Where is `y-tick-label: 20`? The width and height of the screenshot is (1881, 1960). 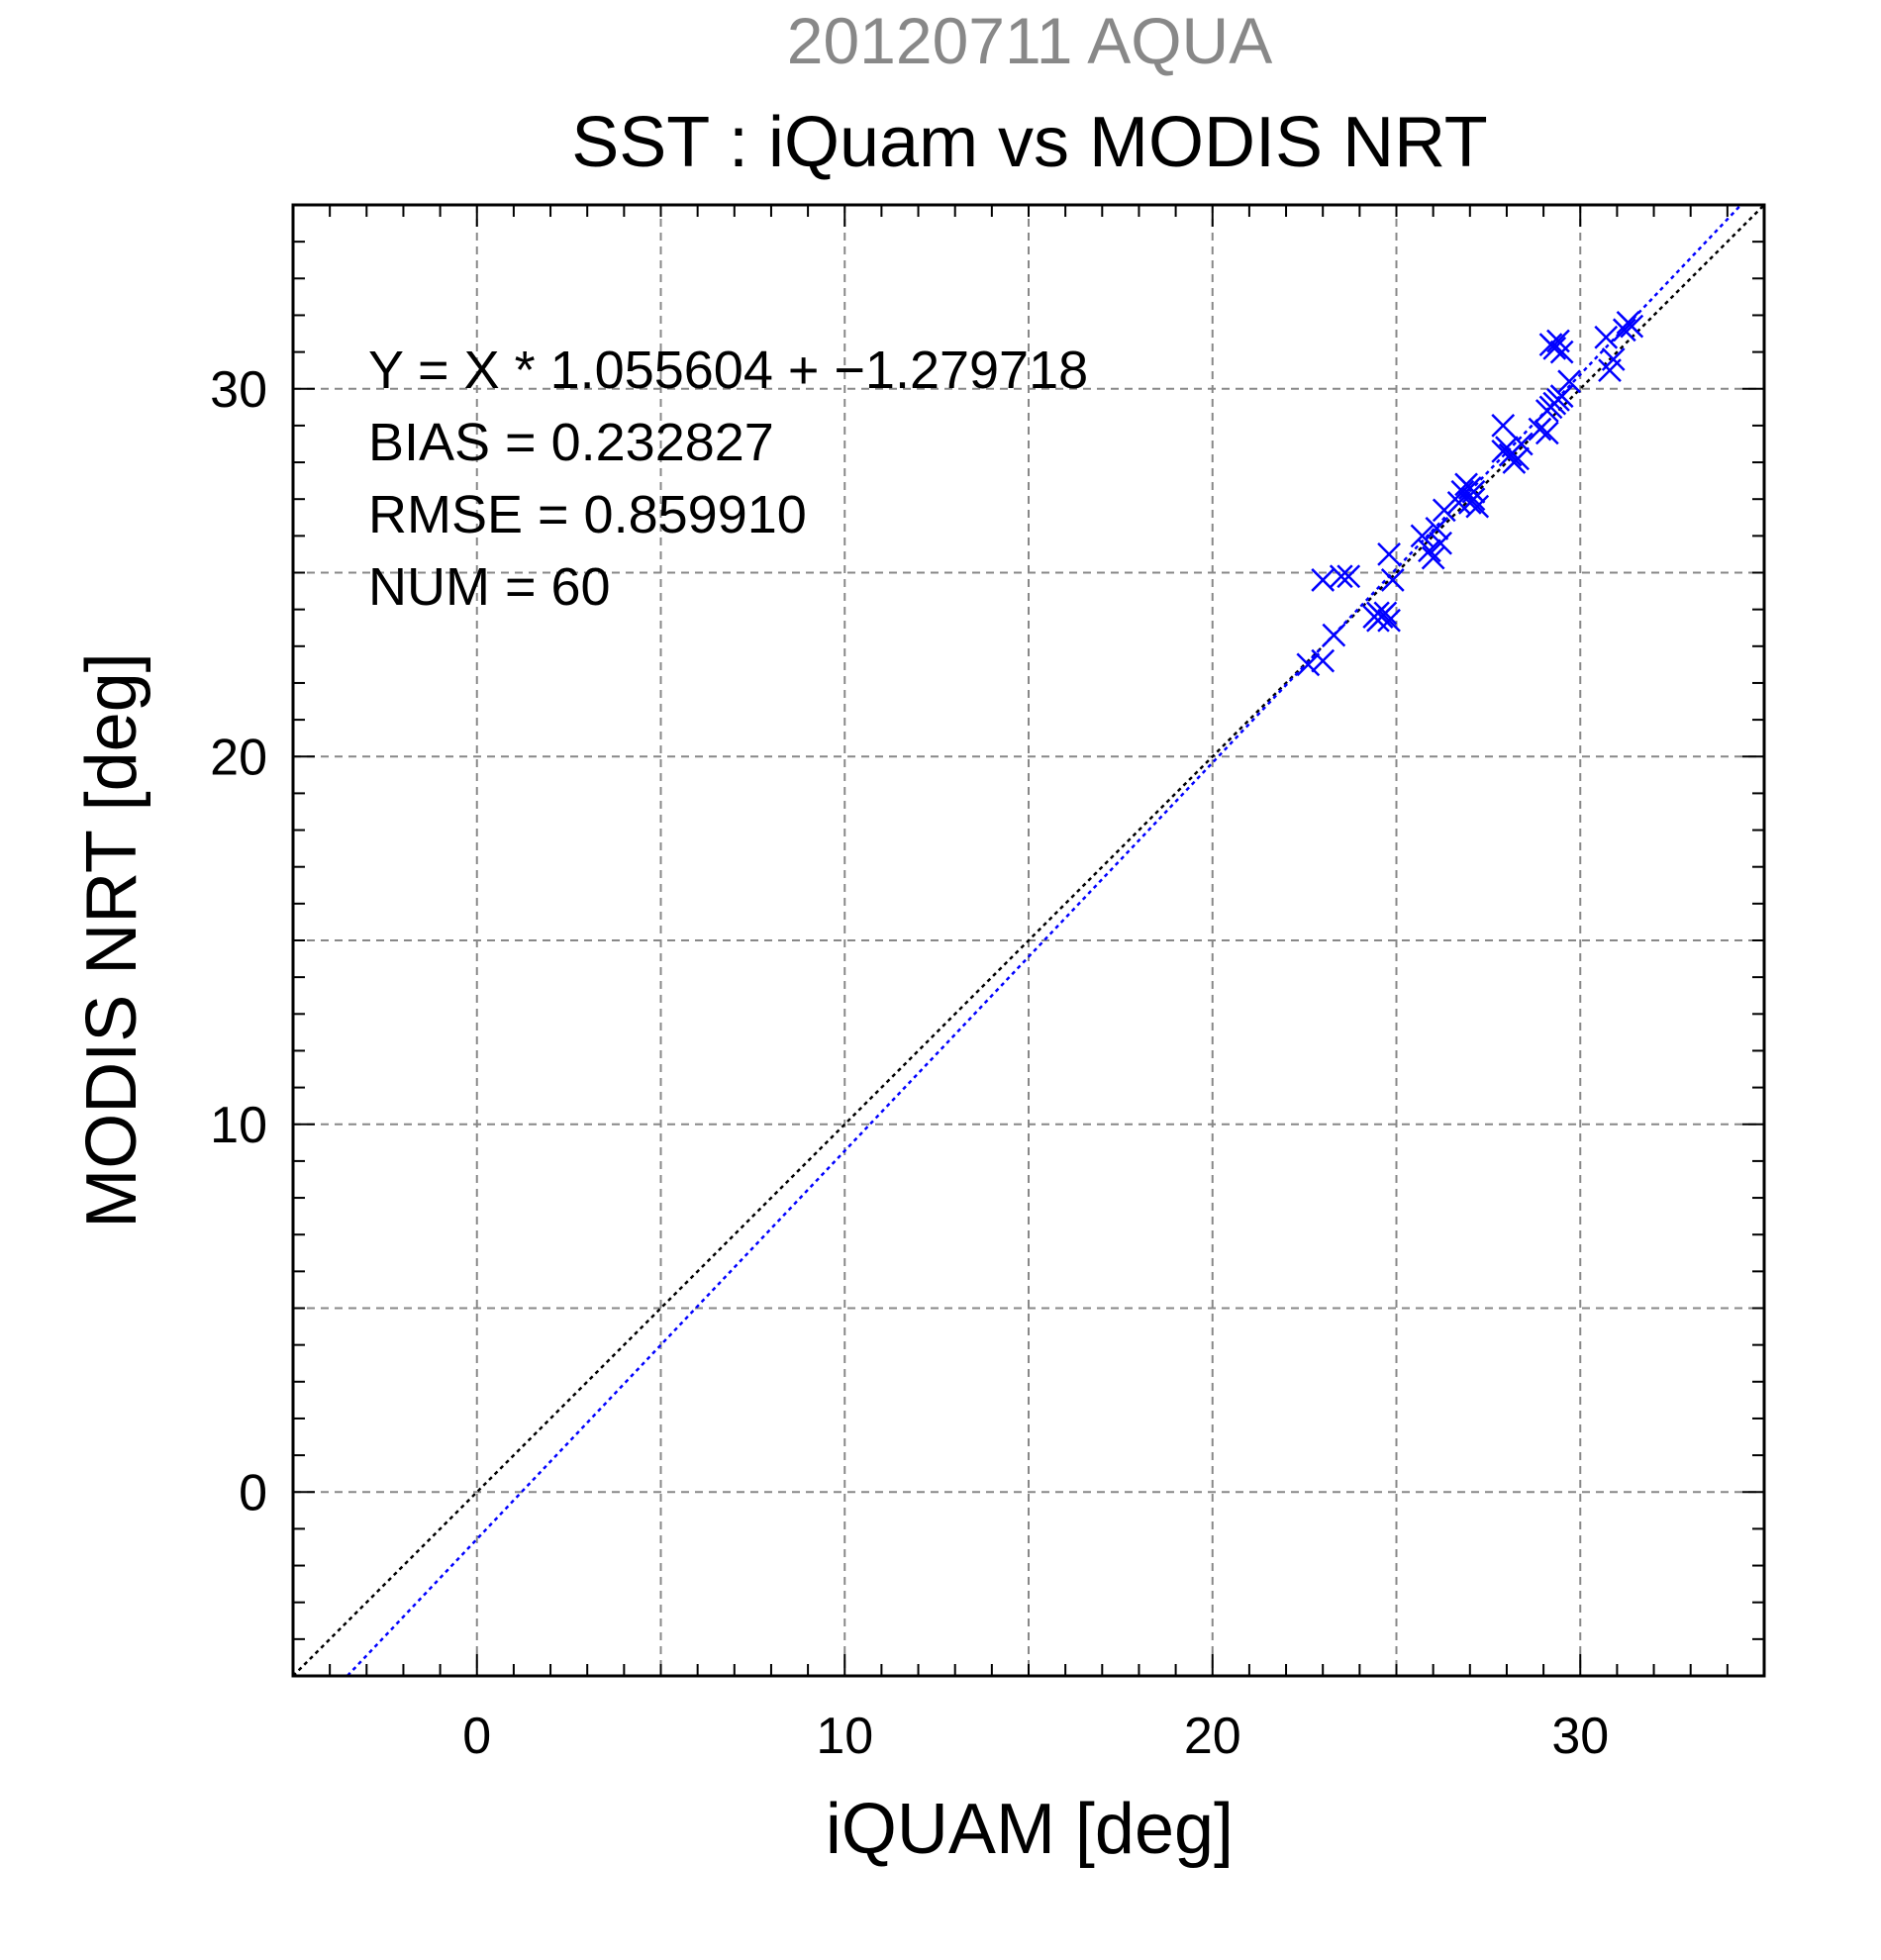
y-tick-label: 20 is located at coordinates (239, 757).